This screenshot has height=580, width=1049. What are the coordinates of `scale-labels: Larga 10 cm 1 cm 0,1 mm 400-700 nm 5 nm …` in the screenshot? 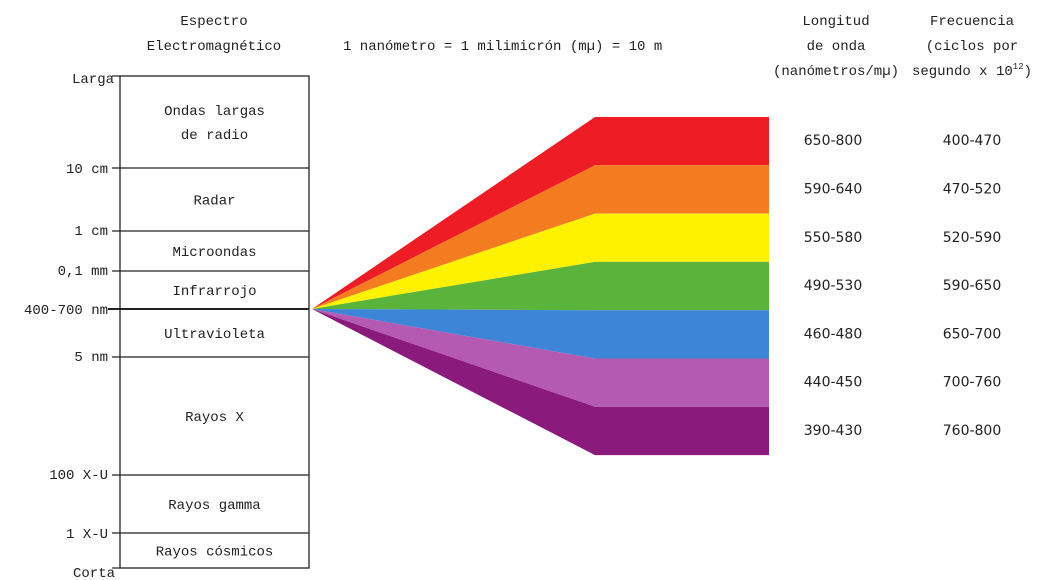 It's located at (69, 326).